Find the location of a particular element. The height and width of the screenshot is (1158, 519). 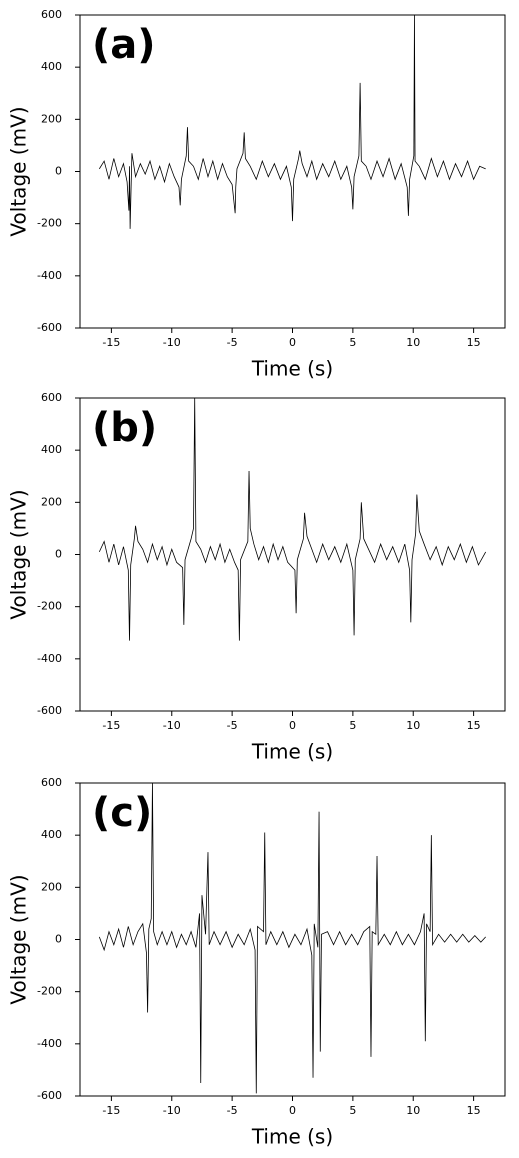

panel-label: (c) is located at coordinates (122, 813).